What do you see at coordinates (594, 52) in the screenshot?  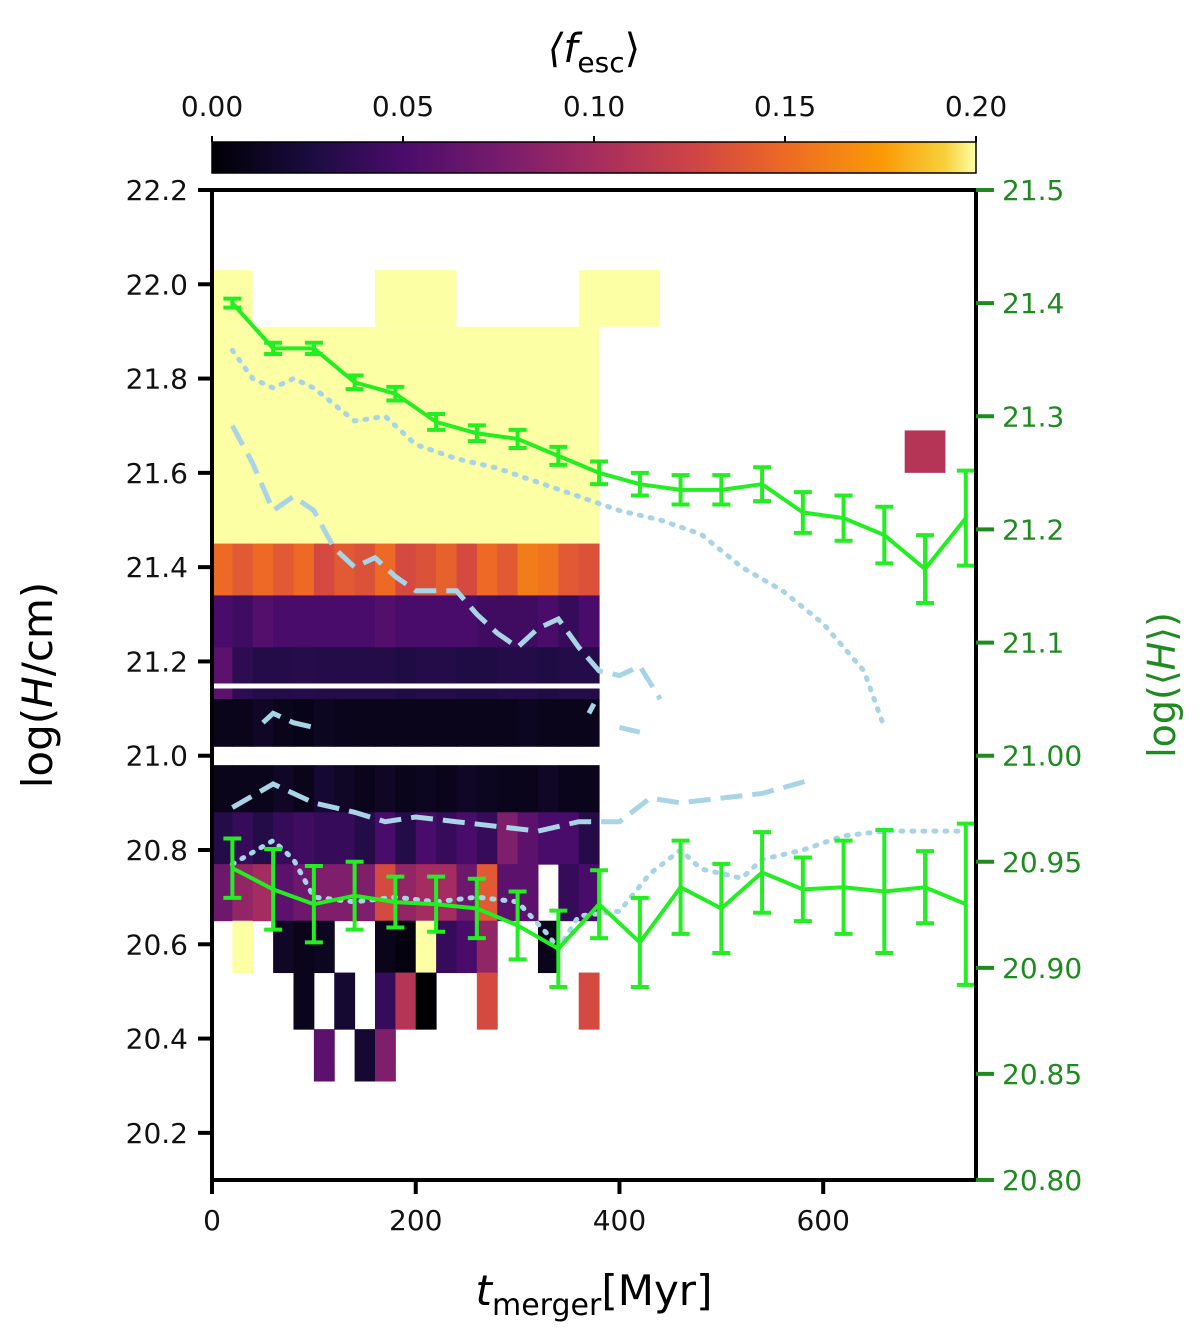 I see `colorbar-title: ⟨fesc⟩` at bounding box center [594, 52].